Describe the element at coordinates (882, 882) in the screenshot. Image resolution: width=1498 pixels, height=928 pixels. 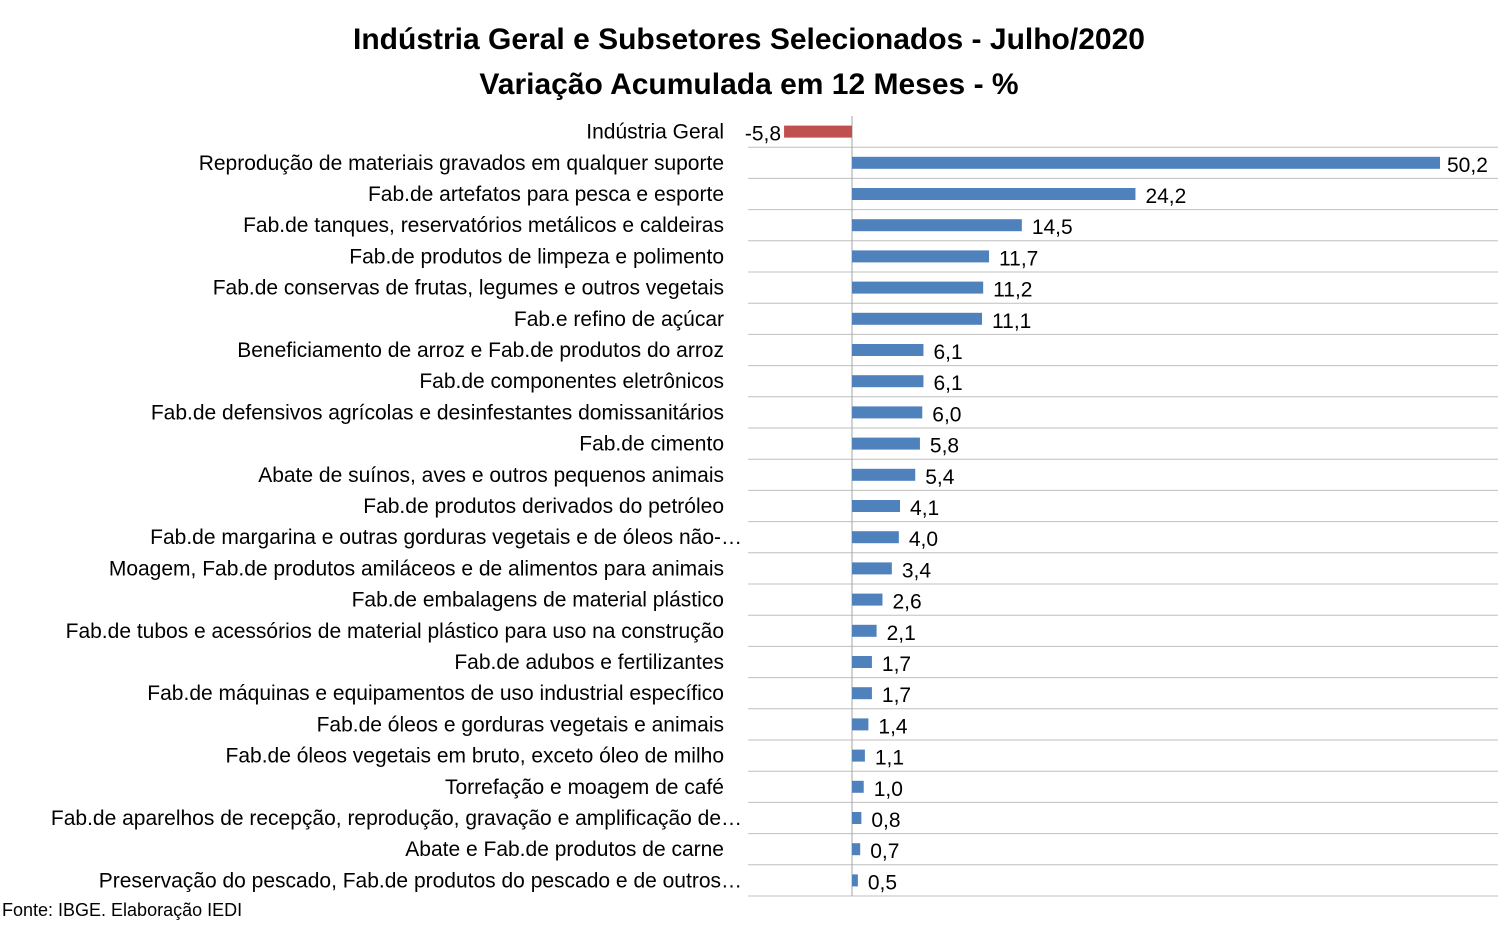
I see `data-label: 0,5` at that location.